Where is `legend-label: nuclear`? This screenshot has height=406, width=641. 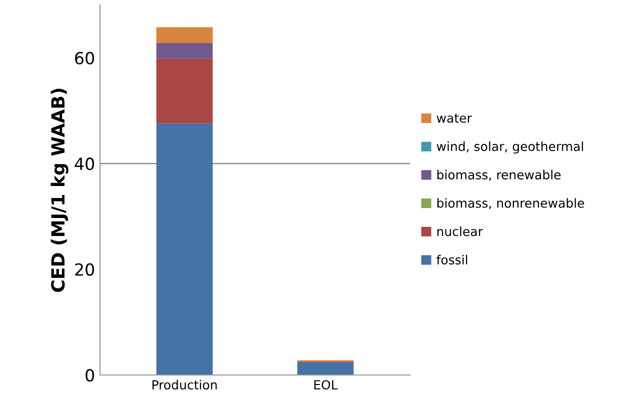 legend-label: nuclear is located at coordinates (460, 231).